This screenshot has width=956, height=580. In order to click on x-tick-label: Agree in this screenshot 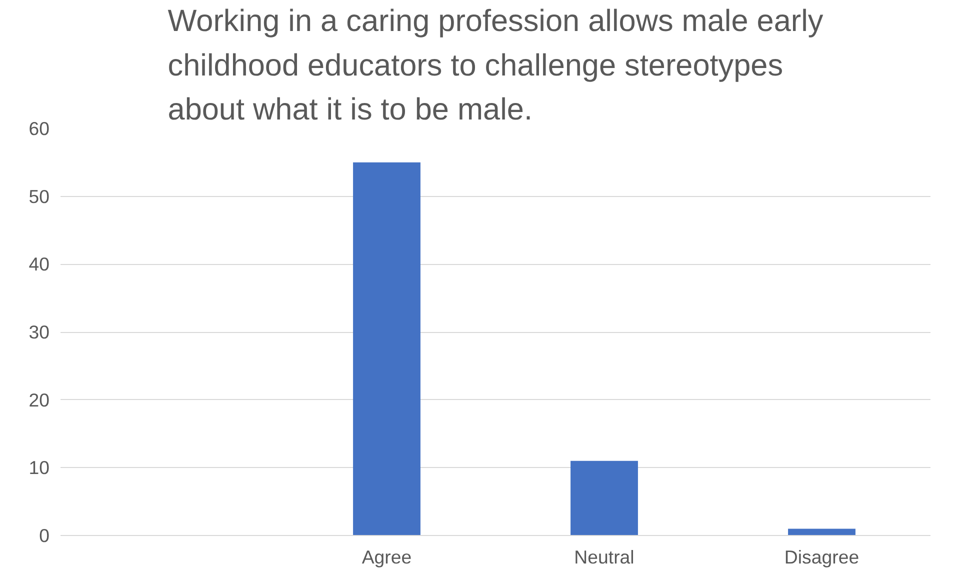, I will do `click(387, 557)`.